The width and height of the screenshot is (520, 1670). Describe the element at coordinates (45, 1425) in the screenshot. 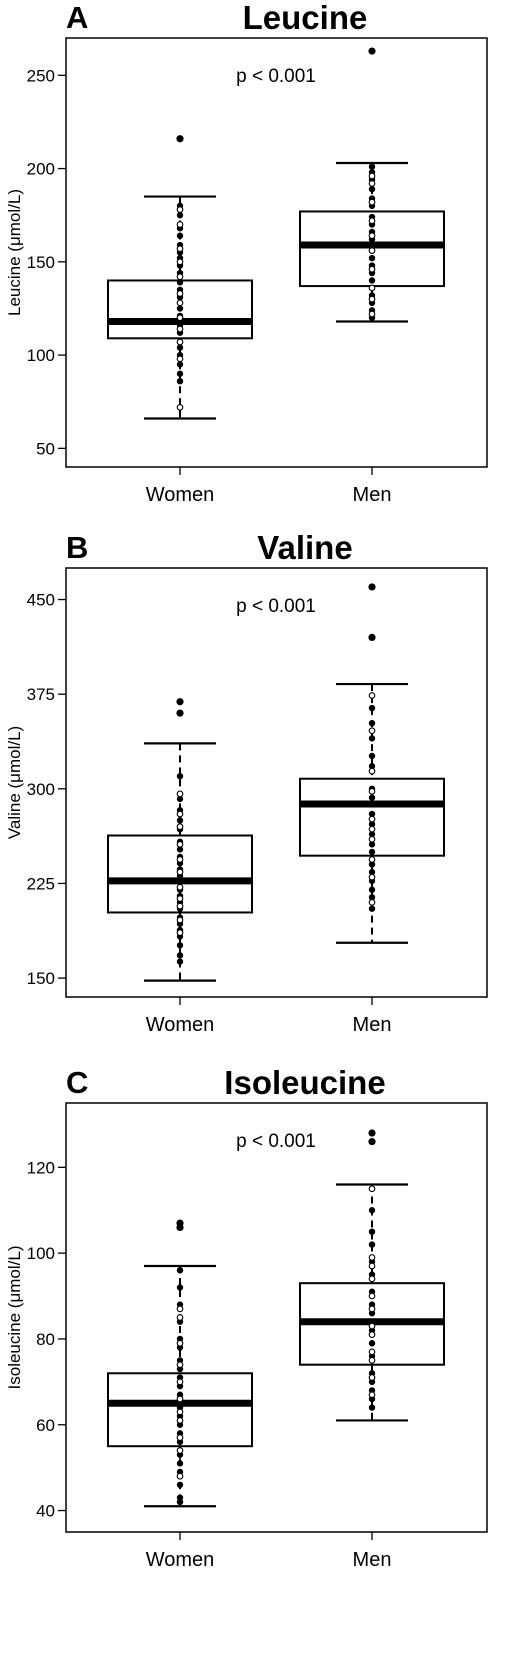

I see `y-tick-label: 60` at that location.